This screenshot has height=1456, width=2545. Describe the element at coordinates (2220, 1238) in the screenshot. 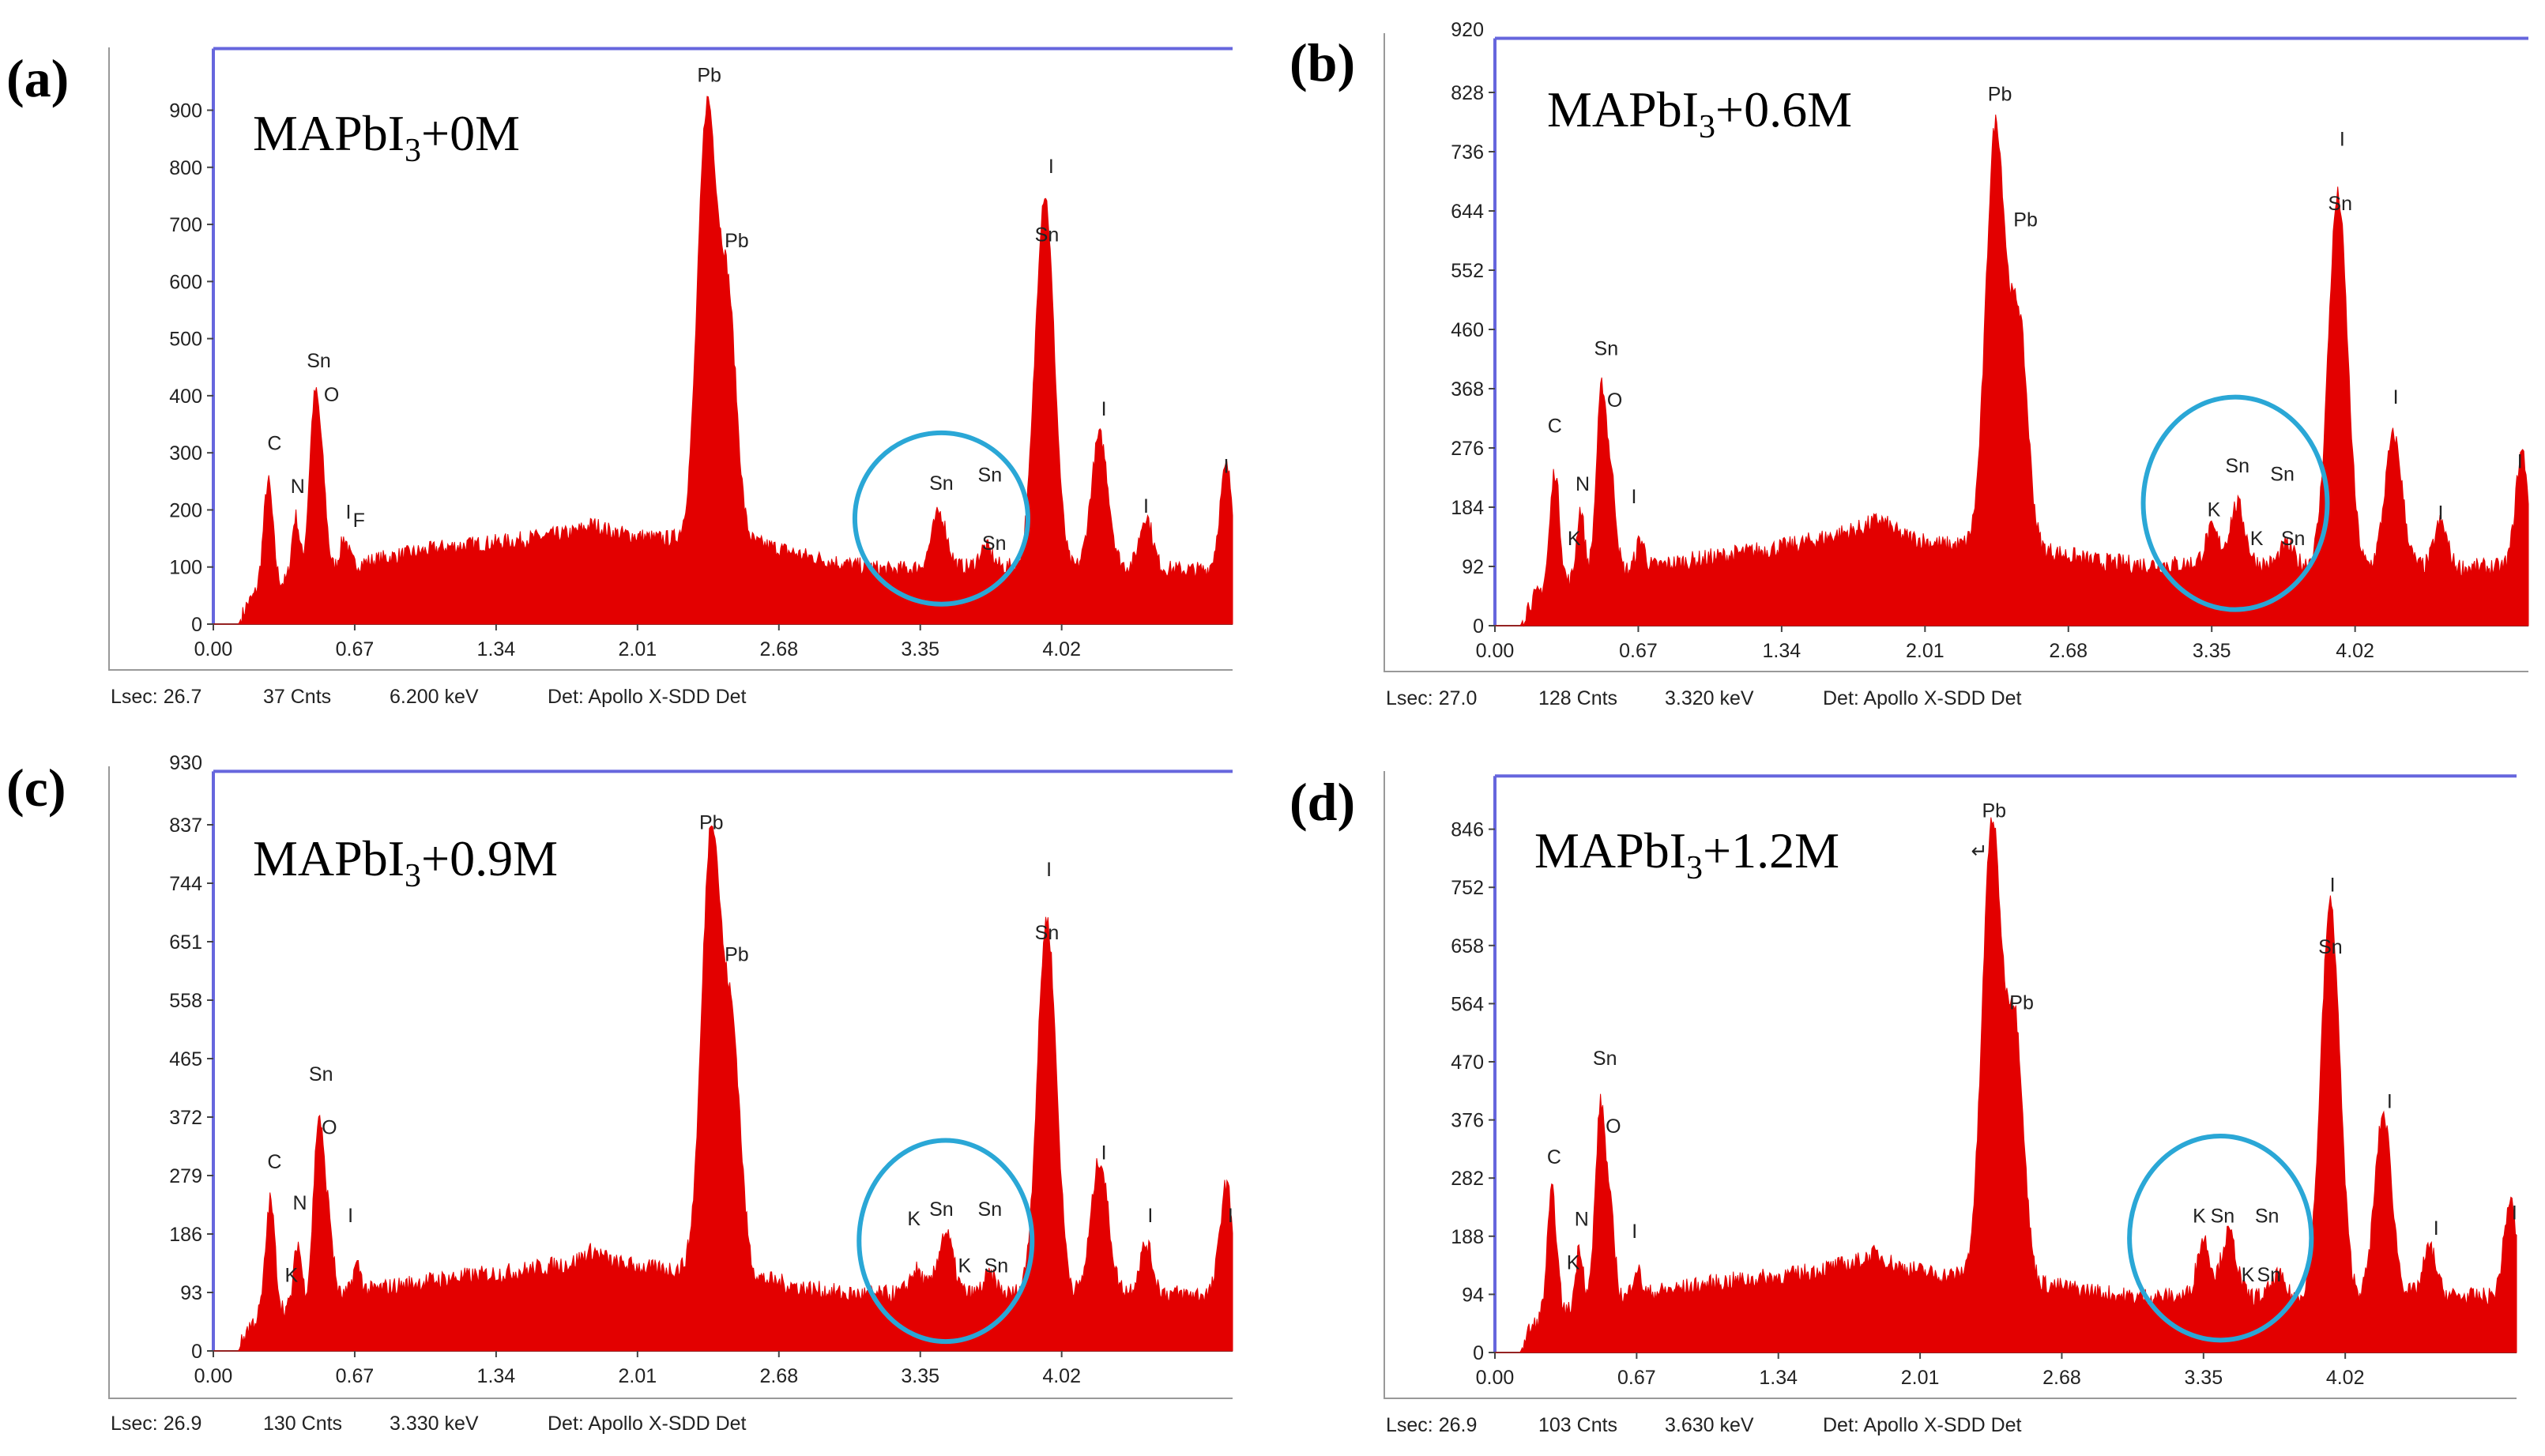

I see `highlight-circle` at that location.